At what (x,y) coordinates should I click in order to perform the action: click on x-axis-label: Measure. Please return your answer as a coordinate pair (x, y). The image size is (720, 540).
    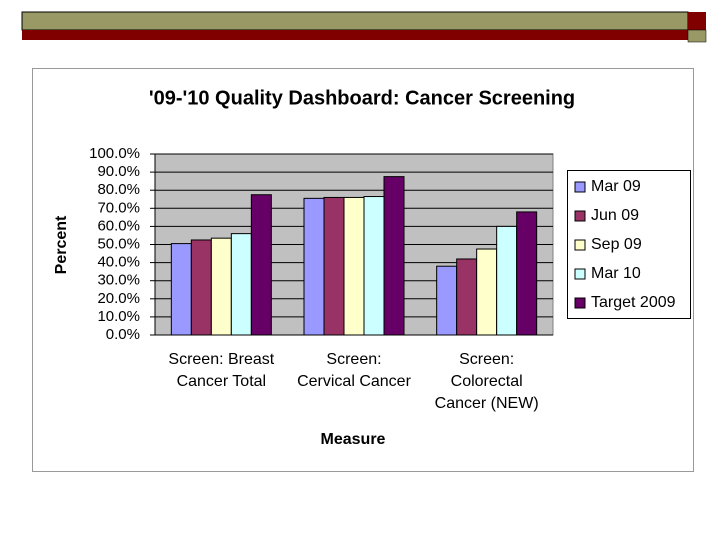
    Looking at the image, I should click on (353, 439).